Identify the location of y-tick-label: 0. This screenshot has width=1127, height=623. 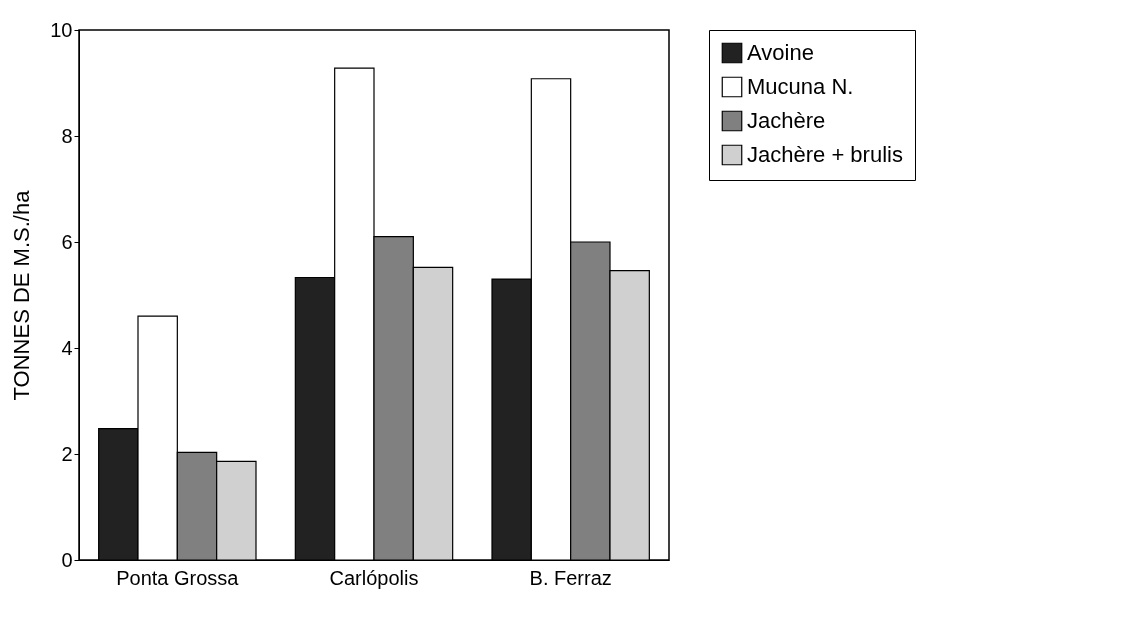
(67, 559).